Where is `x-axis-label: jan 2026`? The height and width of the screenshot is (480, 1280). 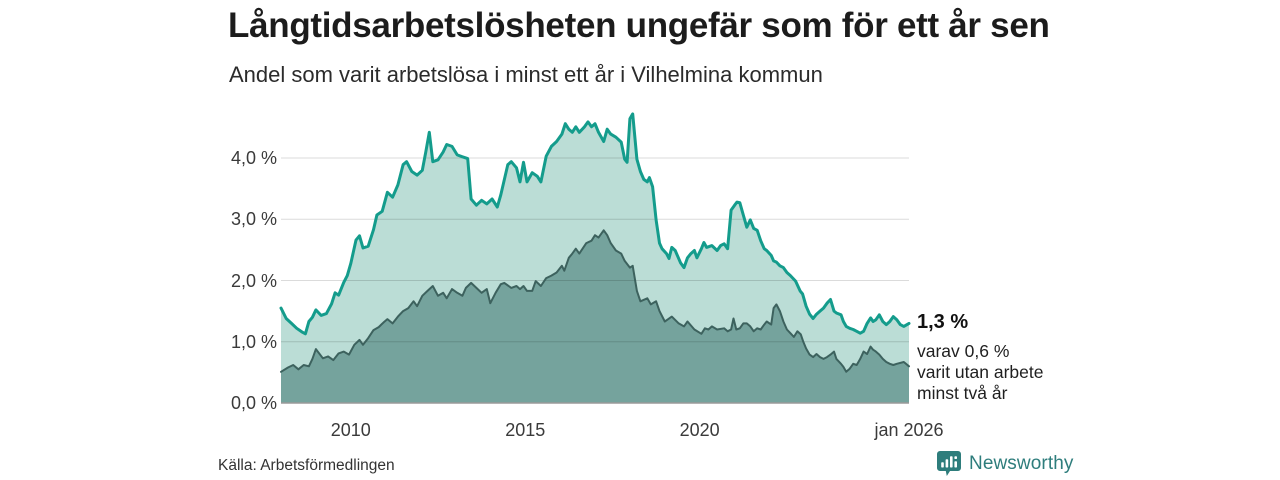
x-axis-label: jan 2026 is located at coordinates (909, 430).